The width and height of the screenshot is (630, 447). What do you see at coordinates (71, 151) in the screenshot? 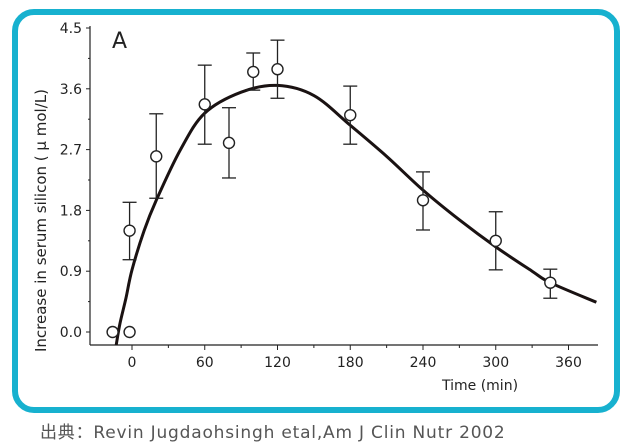
I see `y-tick-label: 2.7` at bounding box center [71, 151].